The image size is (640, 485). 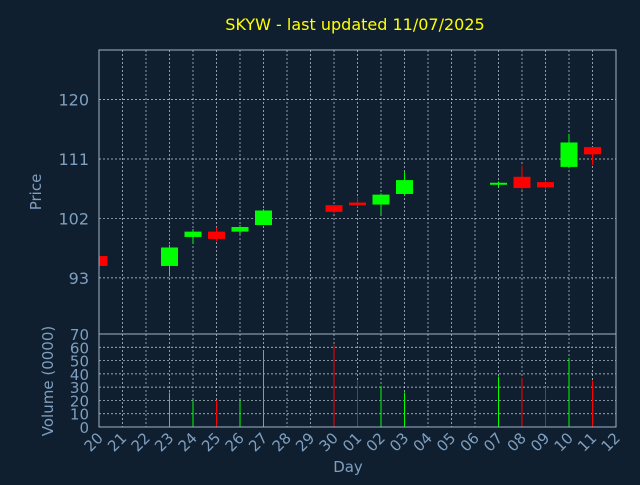 I want to click on x-tick-label: 01, so click(x=352, y=442).